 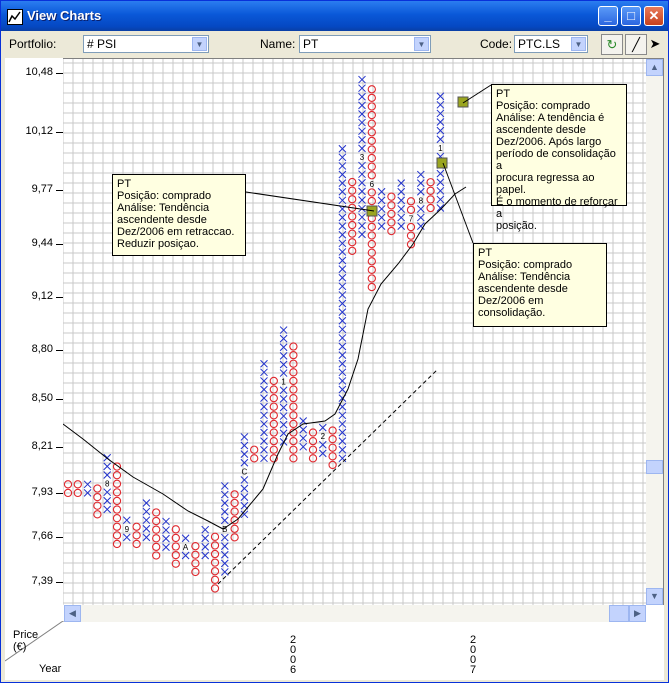 I want to click on portfolio-select: # PSI ▼, so click(x=146, y=44).